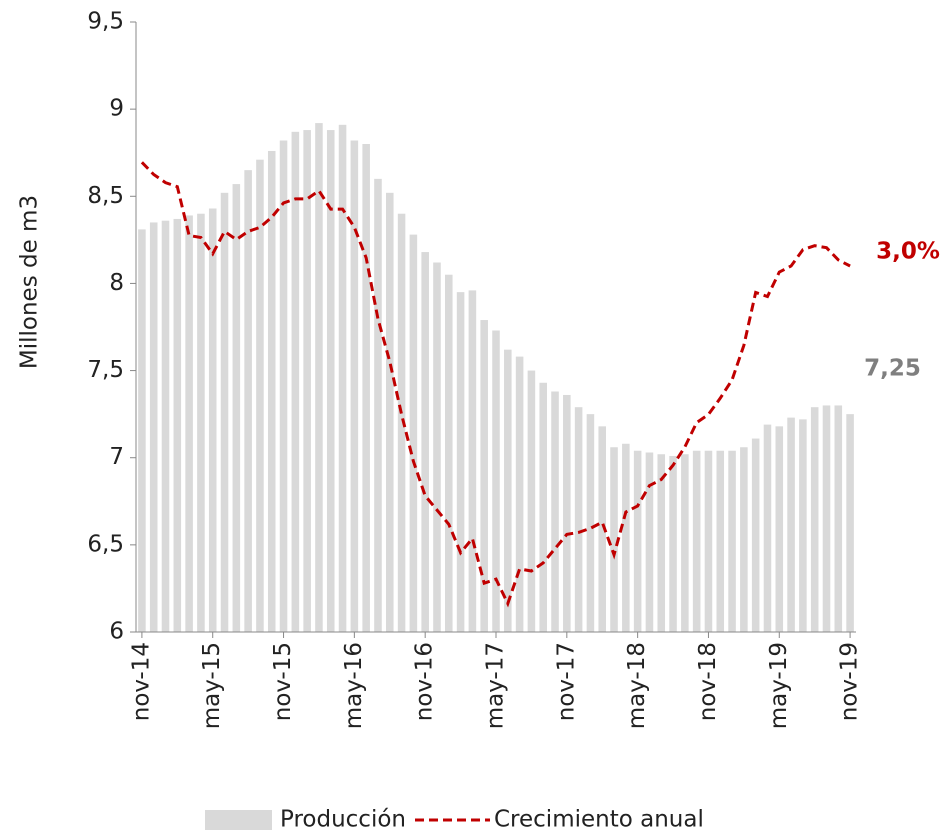  What do you see at coordinates (116, 283) in the screenshot?
I see `y-tick-label: 8` at bounding box center [116, 283].